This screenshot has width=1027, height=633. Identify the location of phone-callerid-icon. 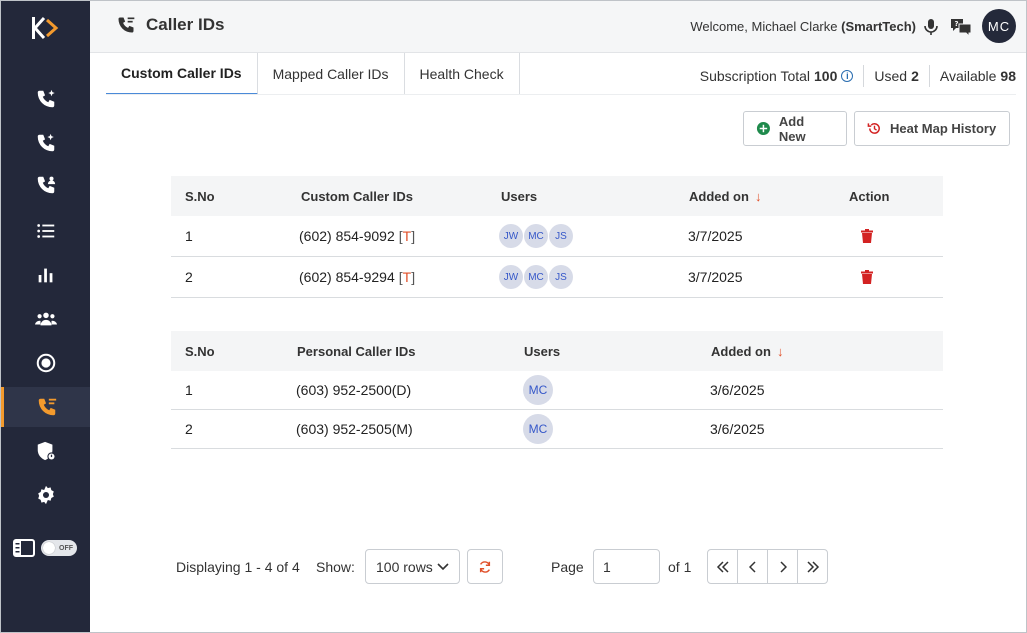
(47, 407).